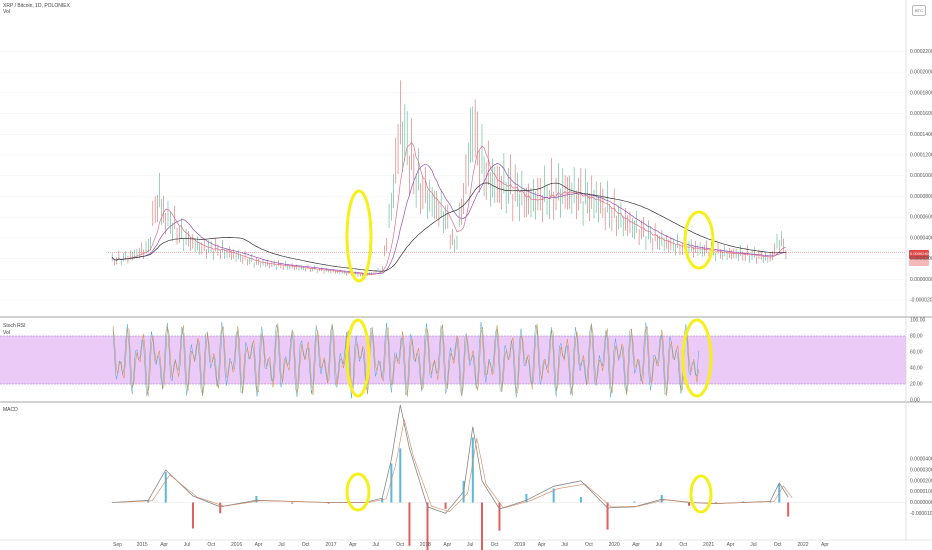  What do you see at coordinates (918, 321) in the screenshot?
I see `stoch-tick-label: 100.00` at bounding box center [918, 321].